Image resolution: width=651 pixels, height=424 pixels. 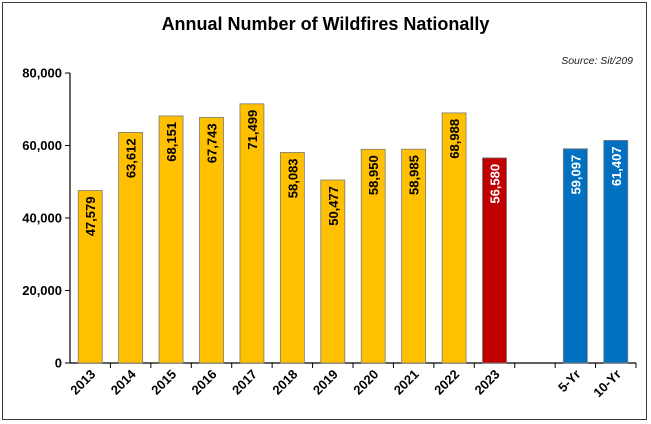 I want to click on data-label-2023: 56,580, so click(x=495, y=184).